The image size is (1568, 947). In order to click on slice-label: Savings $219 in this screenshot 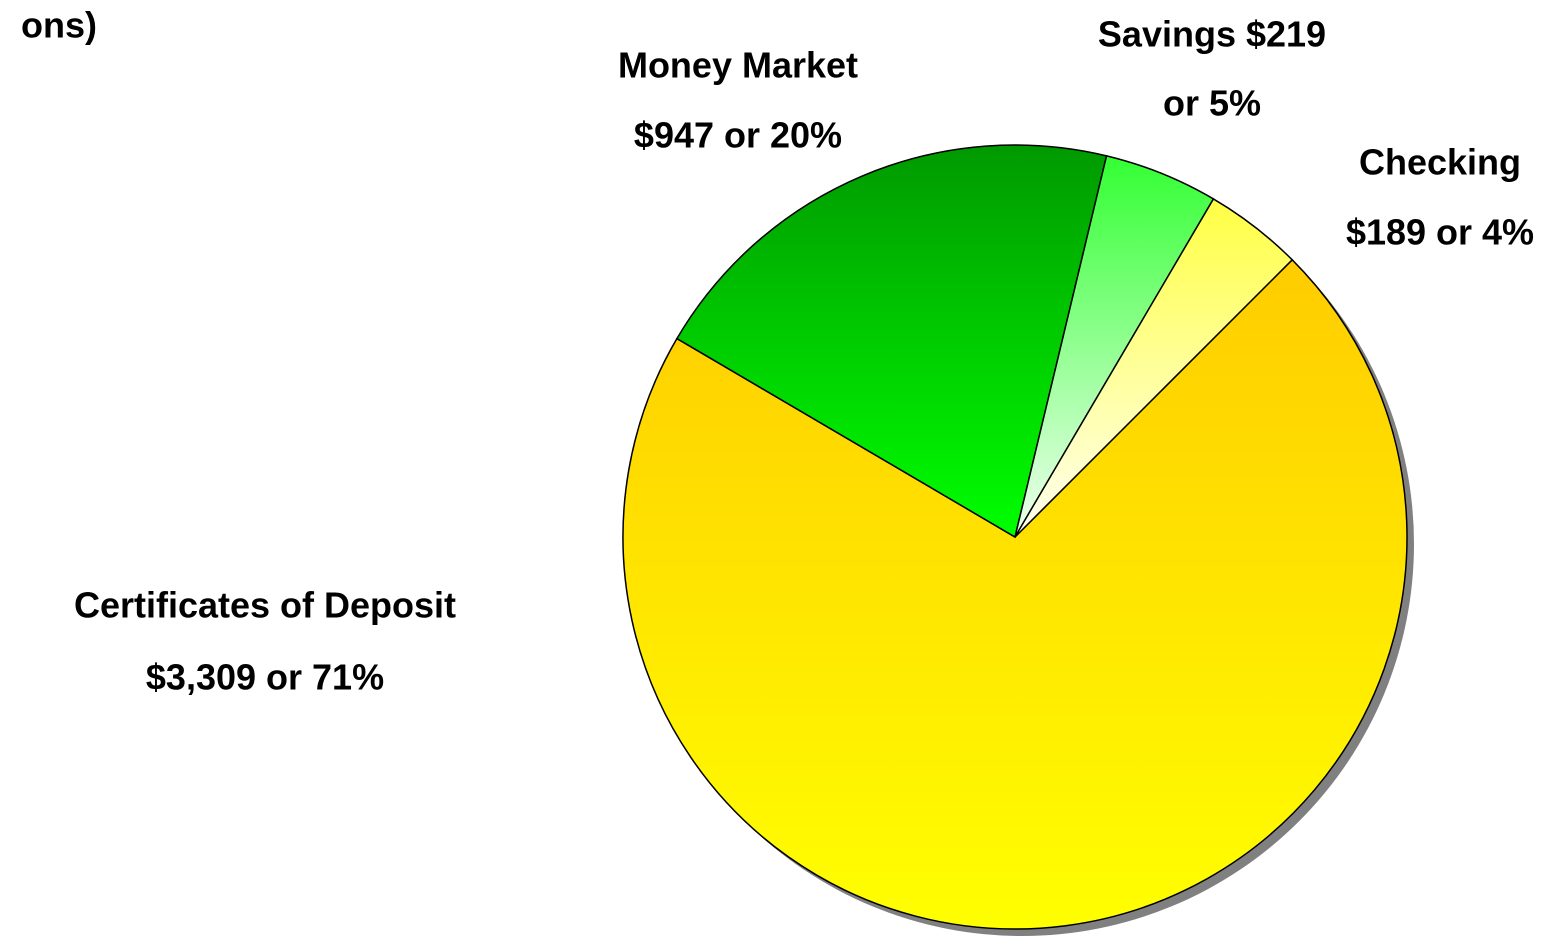, I will do `click(1212, 34)`.